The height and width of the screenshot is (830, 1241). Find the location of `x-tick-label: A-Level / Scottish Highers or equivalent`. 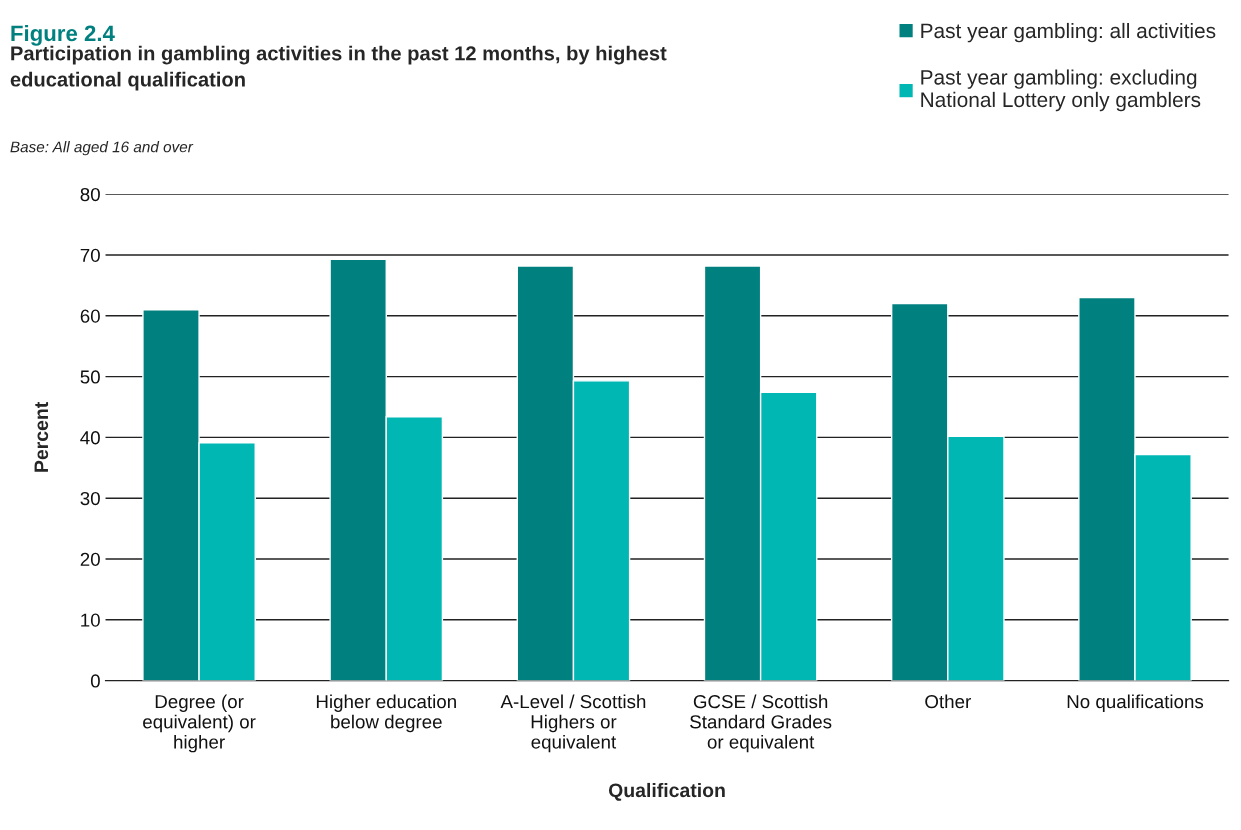

x-tick-label: A-Level / Scottish Highers or equivalent is located at coordinates (573, 723).